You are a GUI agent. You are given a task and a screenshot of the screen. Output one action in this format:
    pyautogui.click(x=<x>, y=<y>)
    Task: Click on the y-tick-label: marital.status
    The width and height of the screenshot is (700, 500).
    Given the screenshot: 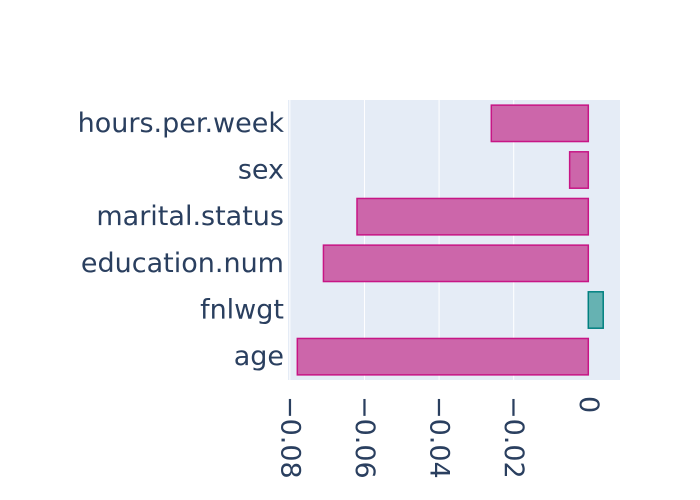 What is the action you would take?
    pyautogui.click(x=190, y=216)
    